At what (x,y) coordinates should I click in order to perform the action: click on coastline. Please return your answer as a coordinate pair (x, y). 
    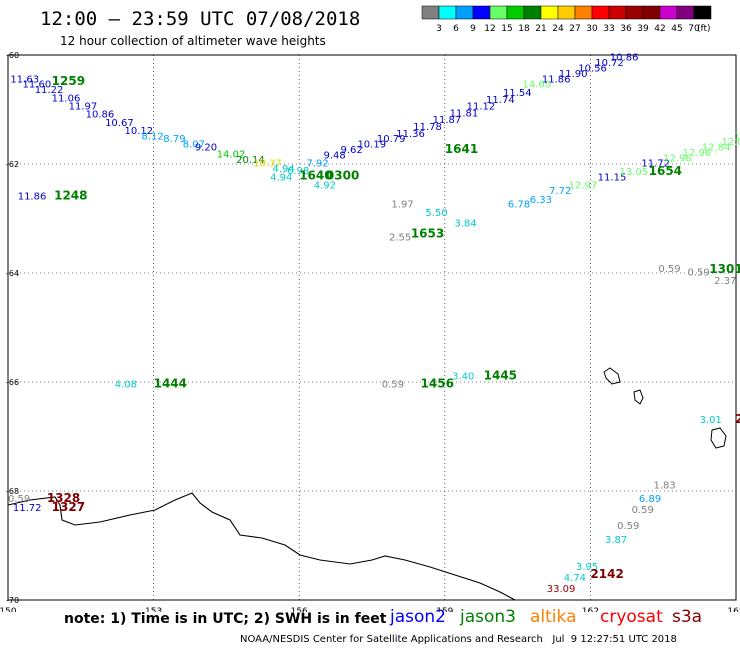
    Looking at the image, I should click on (261, 546).